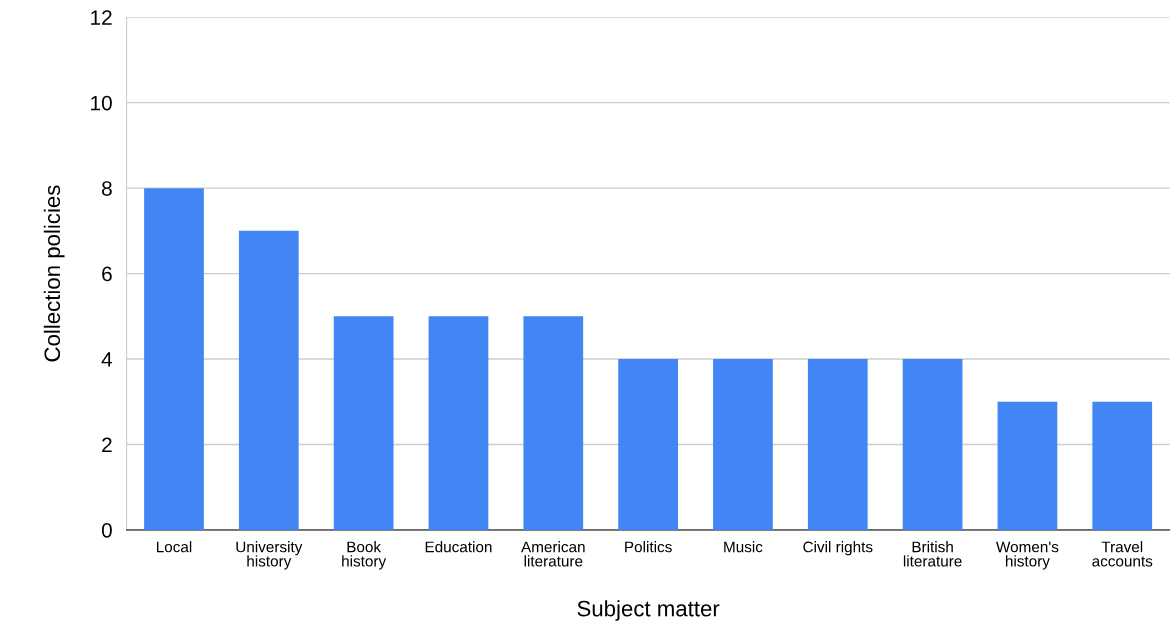 The height and width of the screenshot is (637, 1172). What do you see at coordinates (838, 548) in the screenshot?
I see `x-tick-label: Civil rights` at bounding box center [838, 548].